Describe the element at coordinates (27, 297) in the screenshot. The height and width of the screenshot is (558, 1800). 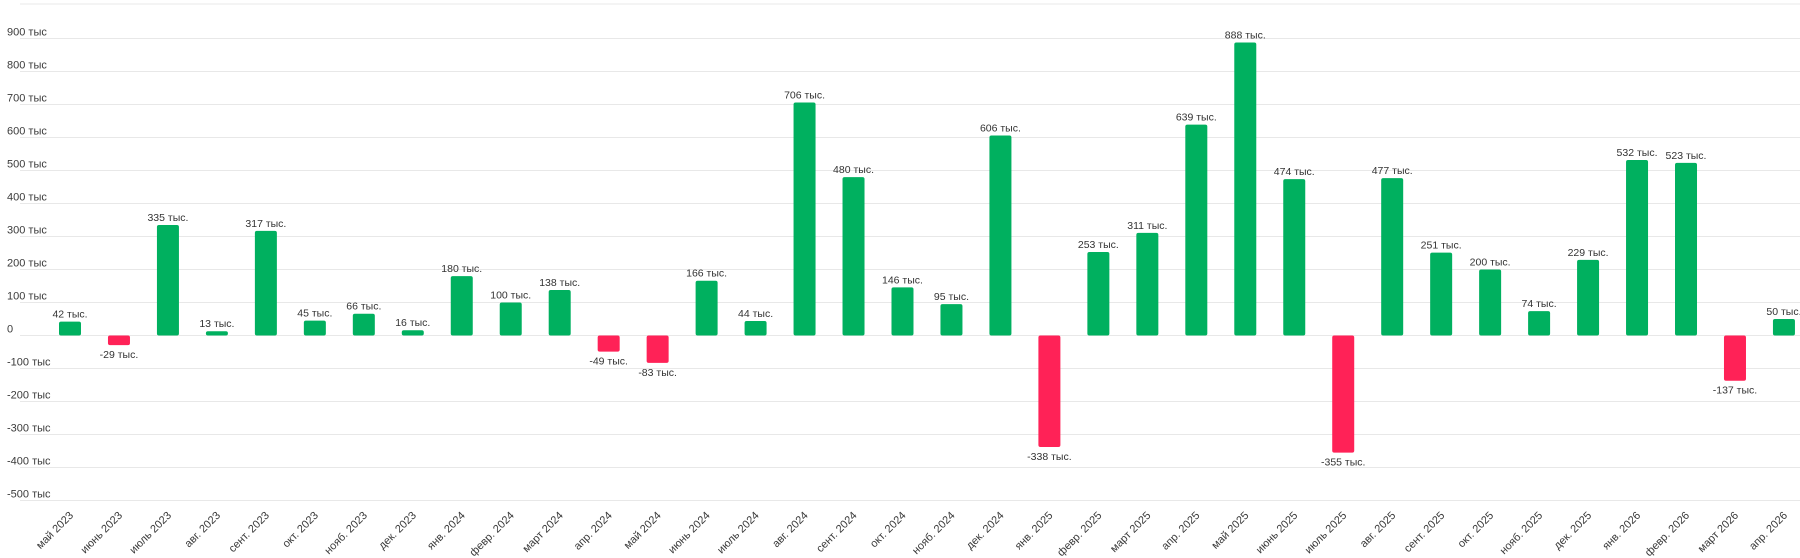
I see `y-tick-label: 100 тыс` at that location.